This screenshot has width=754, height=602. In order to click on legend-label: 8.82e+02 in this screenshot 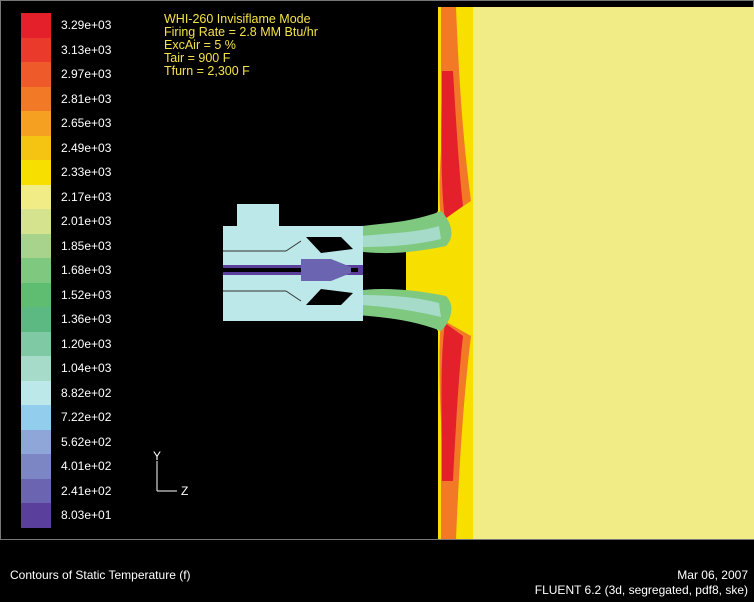, I will do `click(86, 393)`.